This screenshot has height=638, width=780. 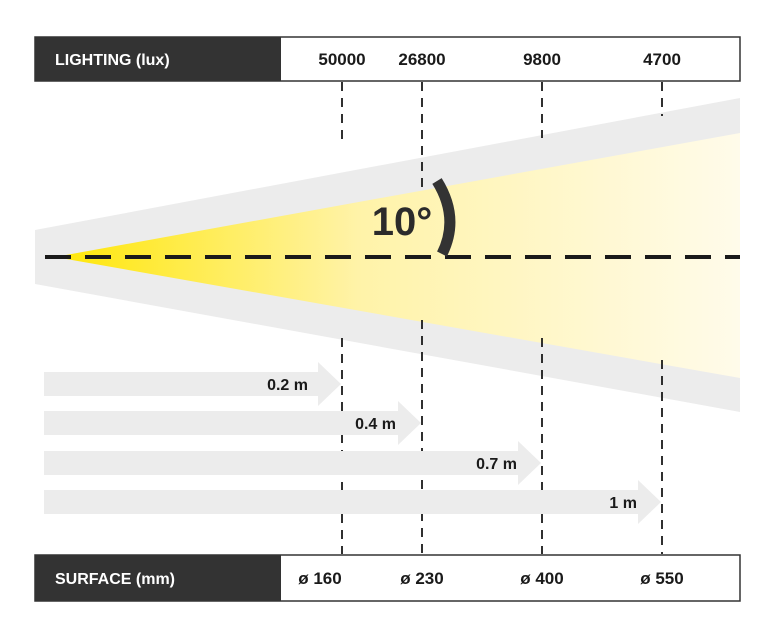 I want to click on surface-header: SURFACE (mm) ø 160 ø 230 ø 400 ø 550, so click(x=387, y=578).